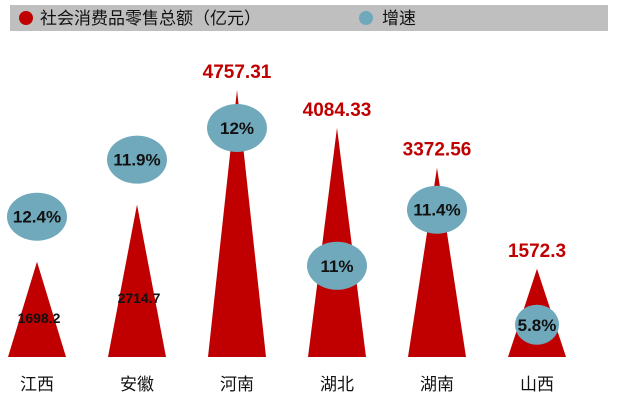  What do you see at coordinates (137, 280) in the screenshot?
I see `bar-anhui` at bounding box center [137, 280].